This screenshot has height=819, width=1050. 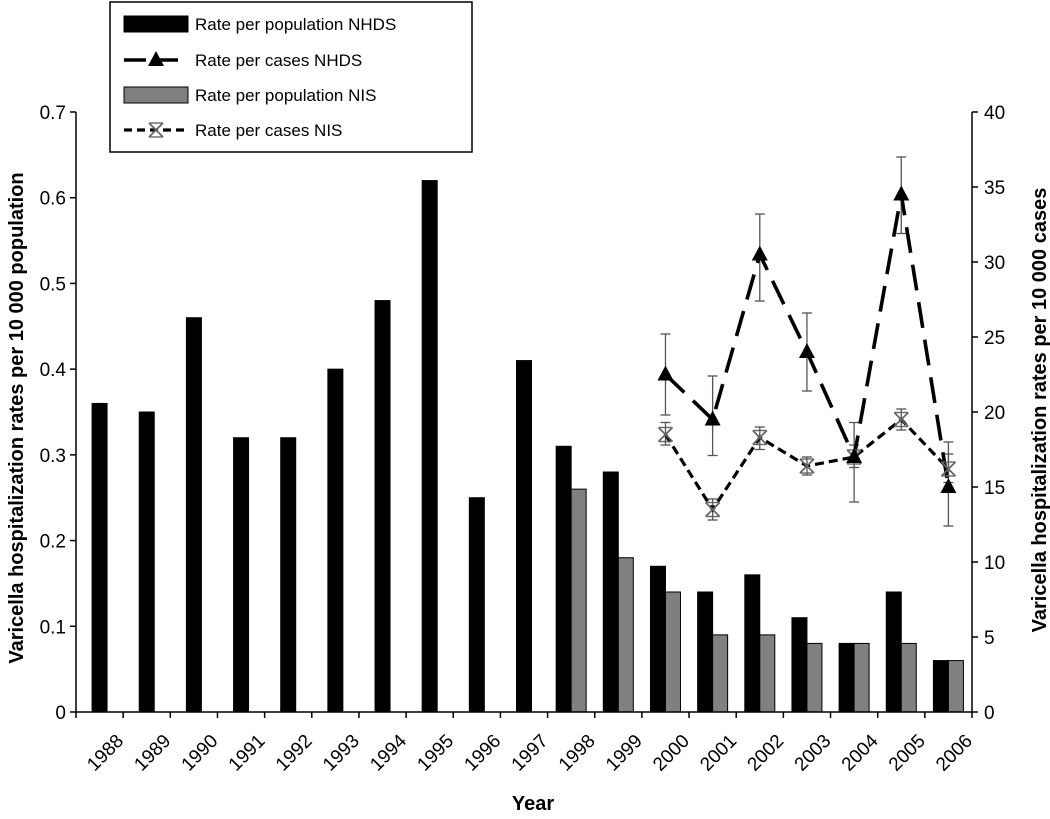 I want to click on marker-nis-cases-2003, so click(x=807, y=466).